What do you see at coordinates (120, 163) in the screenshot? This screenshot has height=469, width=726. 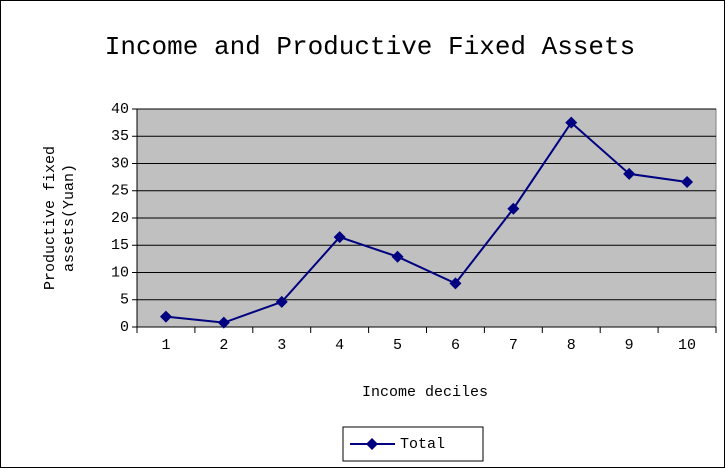 I see `y-tick-label: 30` at bounding box center [120, 163].